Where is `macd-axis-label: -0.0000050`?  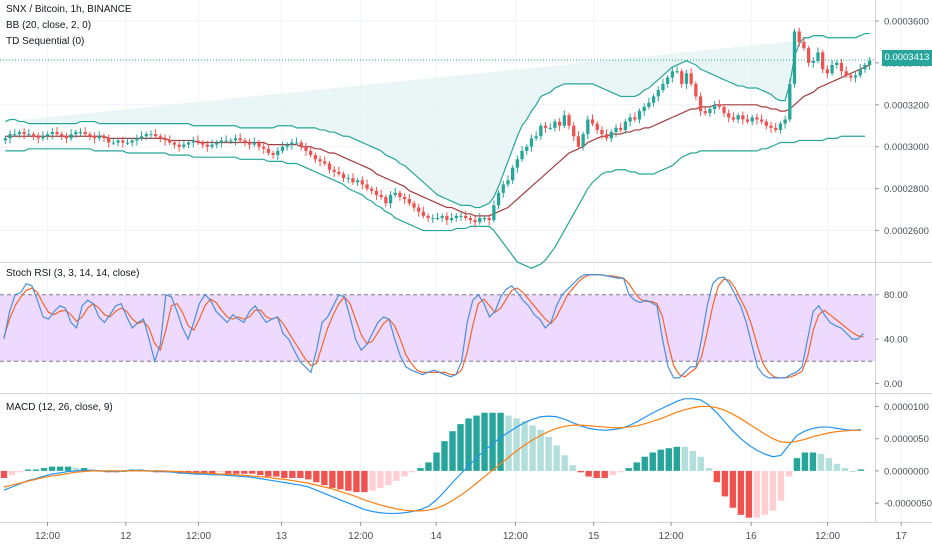
macd-axis-label: -0.0000050 is located at coordinates (908, 504).